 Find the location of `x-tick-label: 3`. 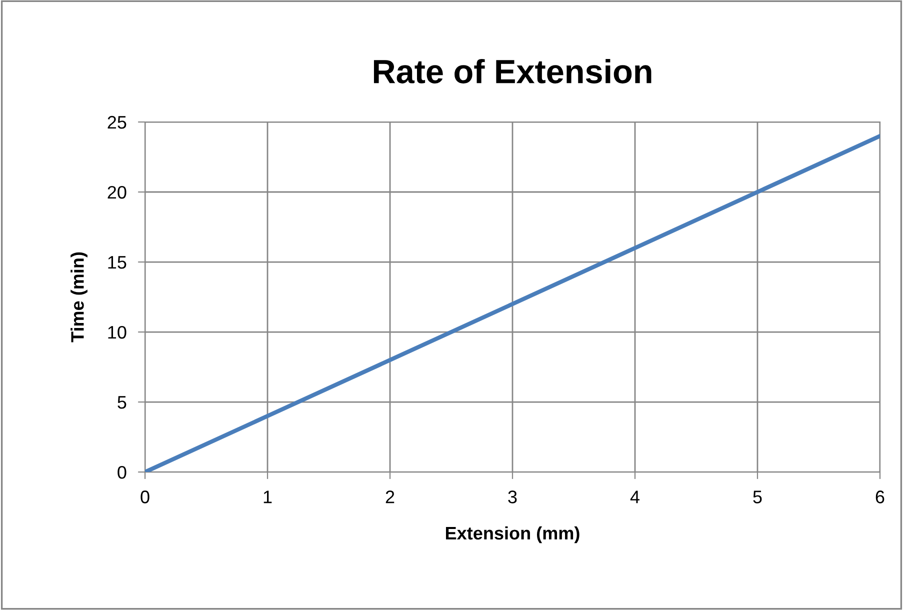

x-tick-label: 3 is located at coordinates (512, 497).